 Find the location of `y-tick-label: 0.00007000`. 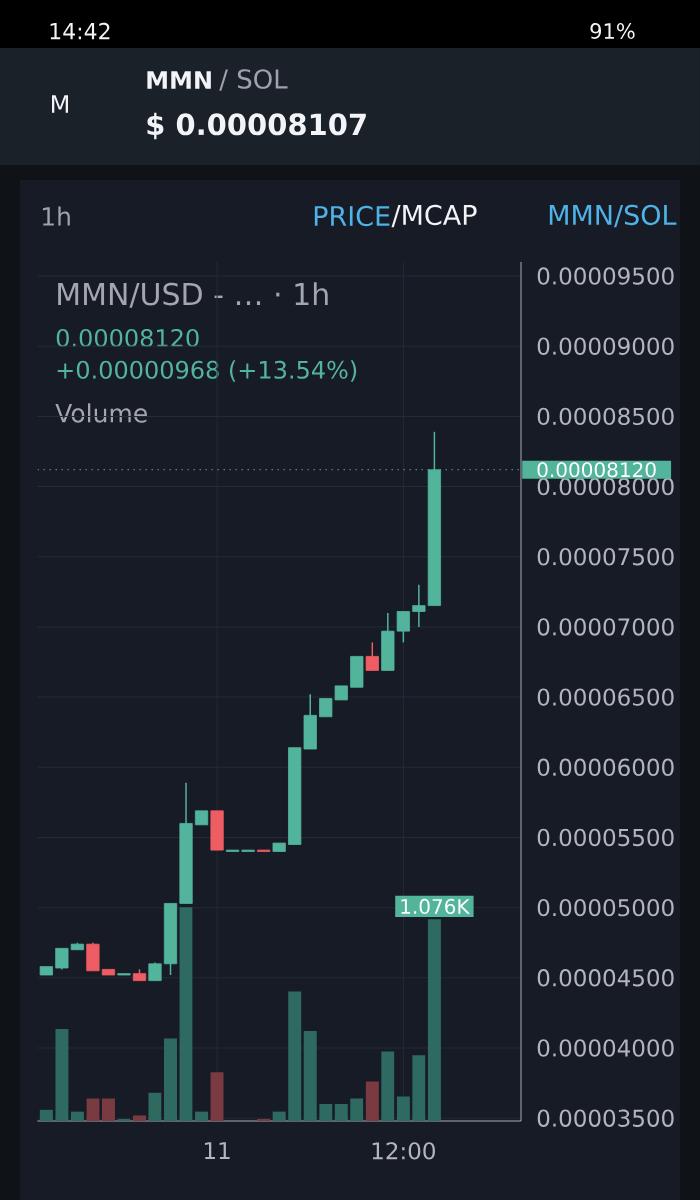

y-tick-label: 0.00007000 is located at coordinates (605, 627).